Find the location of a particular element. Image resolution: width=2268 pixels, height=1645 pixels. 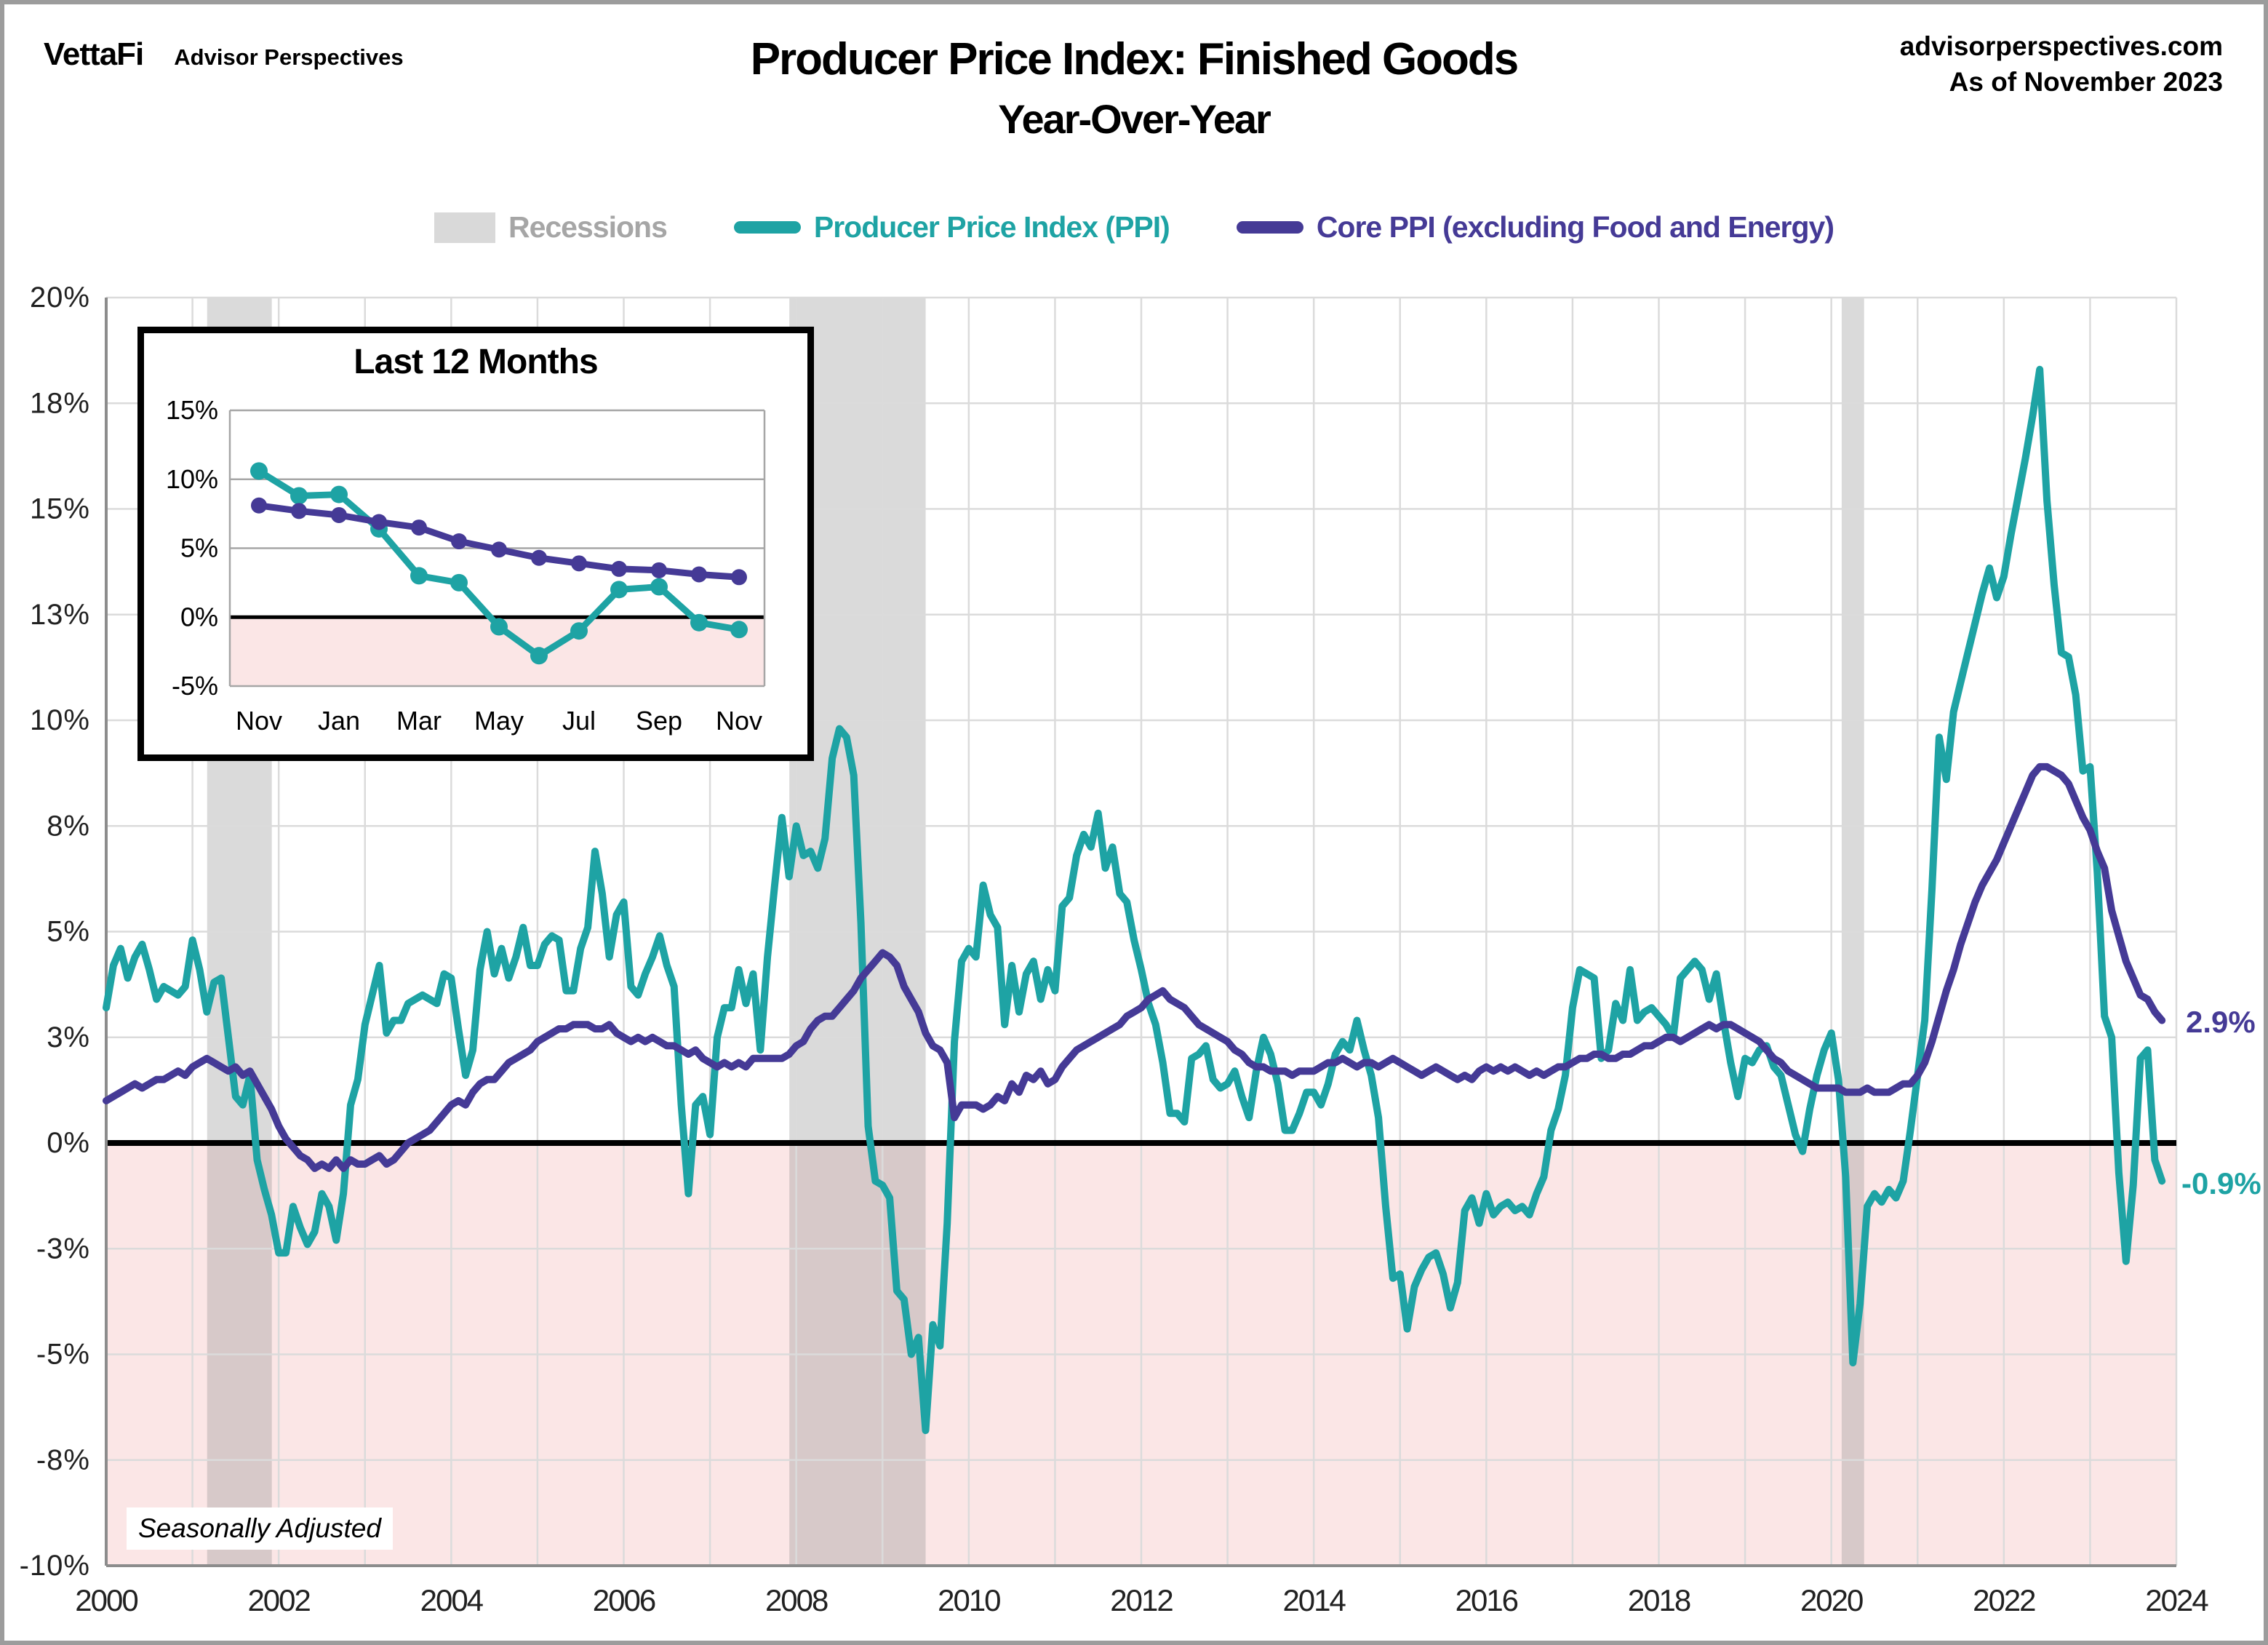

inset-y-axis-label: -5% is located at coordinates (195, 686).